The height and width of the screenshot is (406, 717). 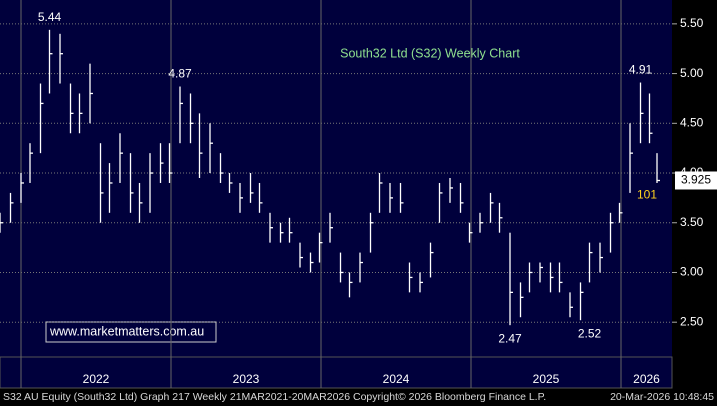 I want to click on x-tick-label: 2026, so click(x=646, y=379).